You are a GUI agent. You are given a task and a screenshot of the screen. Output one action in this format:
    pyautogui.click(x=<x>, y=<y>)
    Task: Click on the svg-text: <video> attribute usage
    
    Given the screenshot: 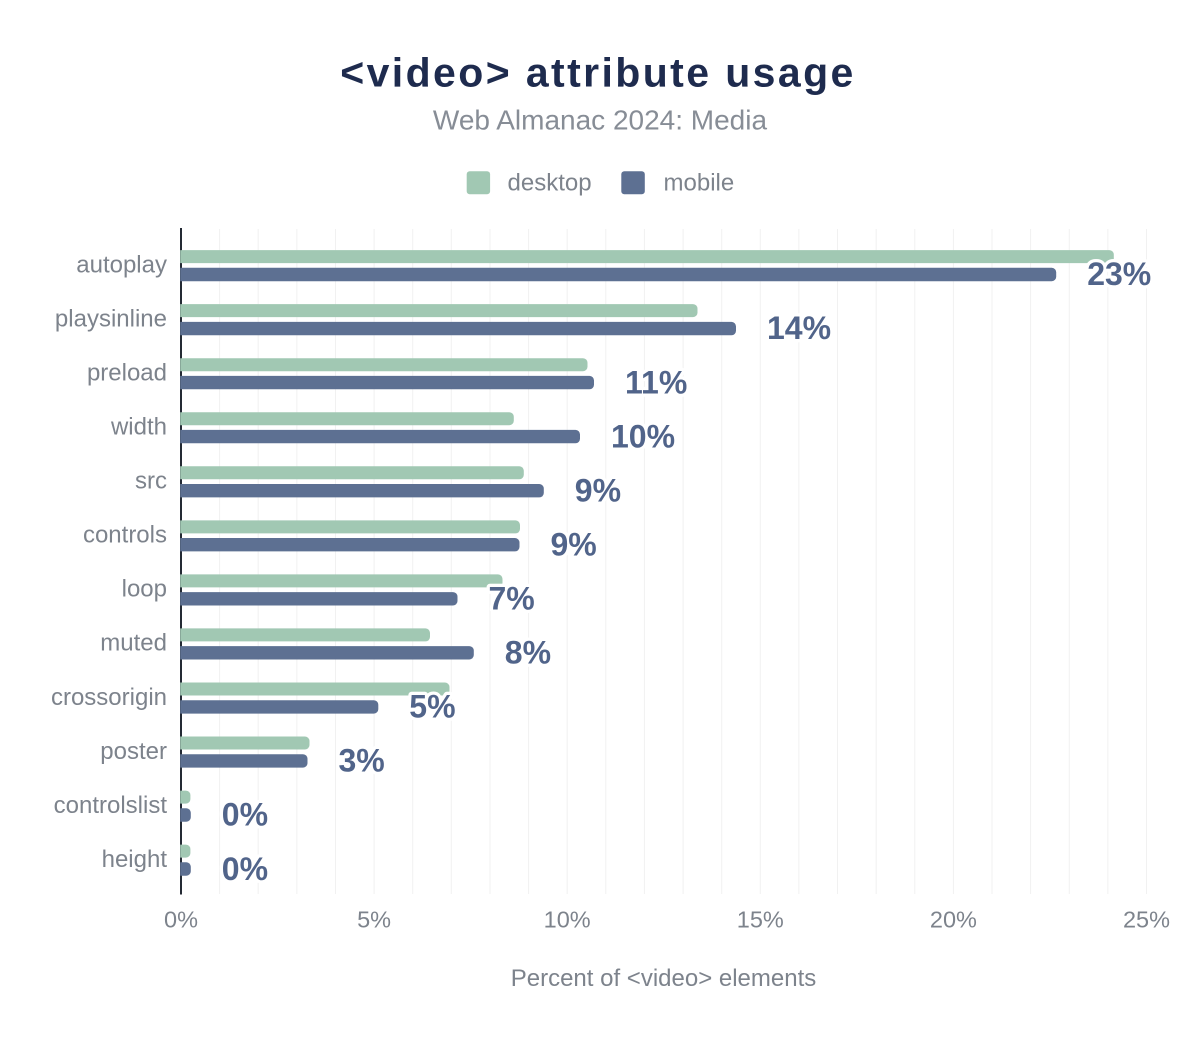 What is the action you would take?
    pyautogui.click(x=597, y=72)
    